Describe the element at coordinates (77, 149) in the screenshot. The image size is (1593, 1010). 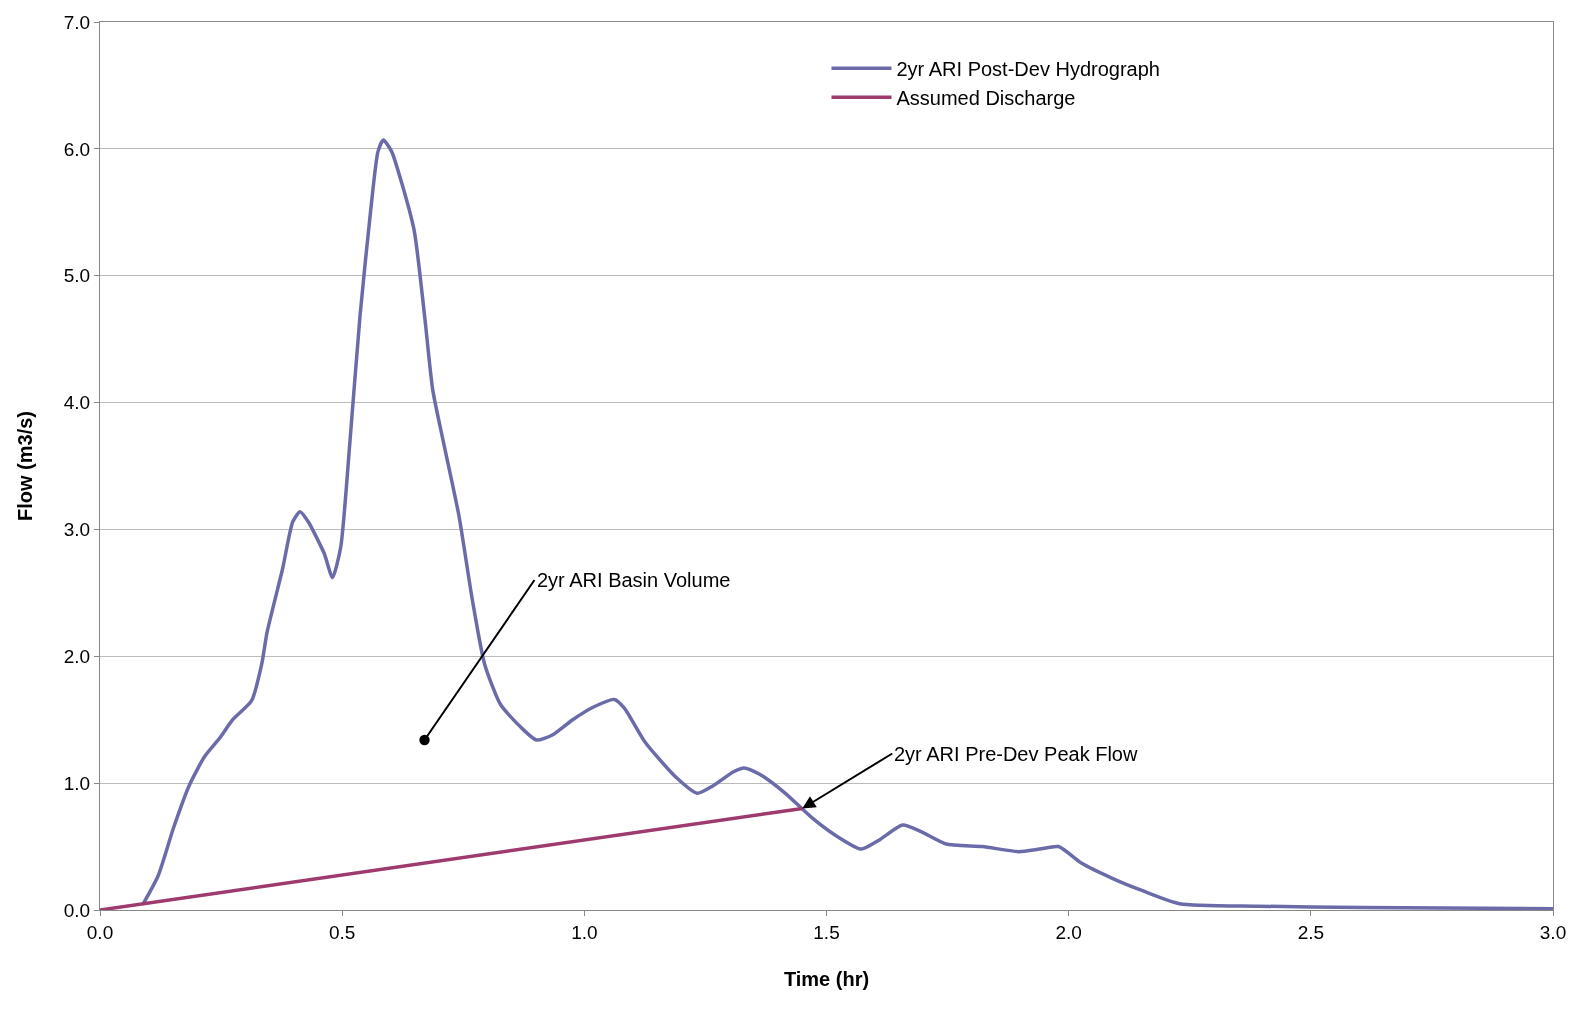
I see `y-tick-label: 6.0` at that location.